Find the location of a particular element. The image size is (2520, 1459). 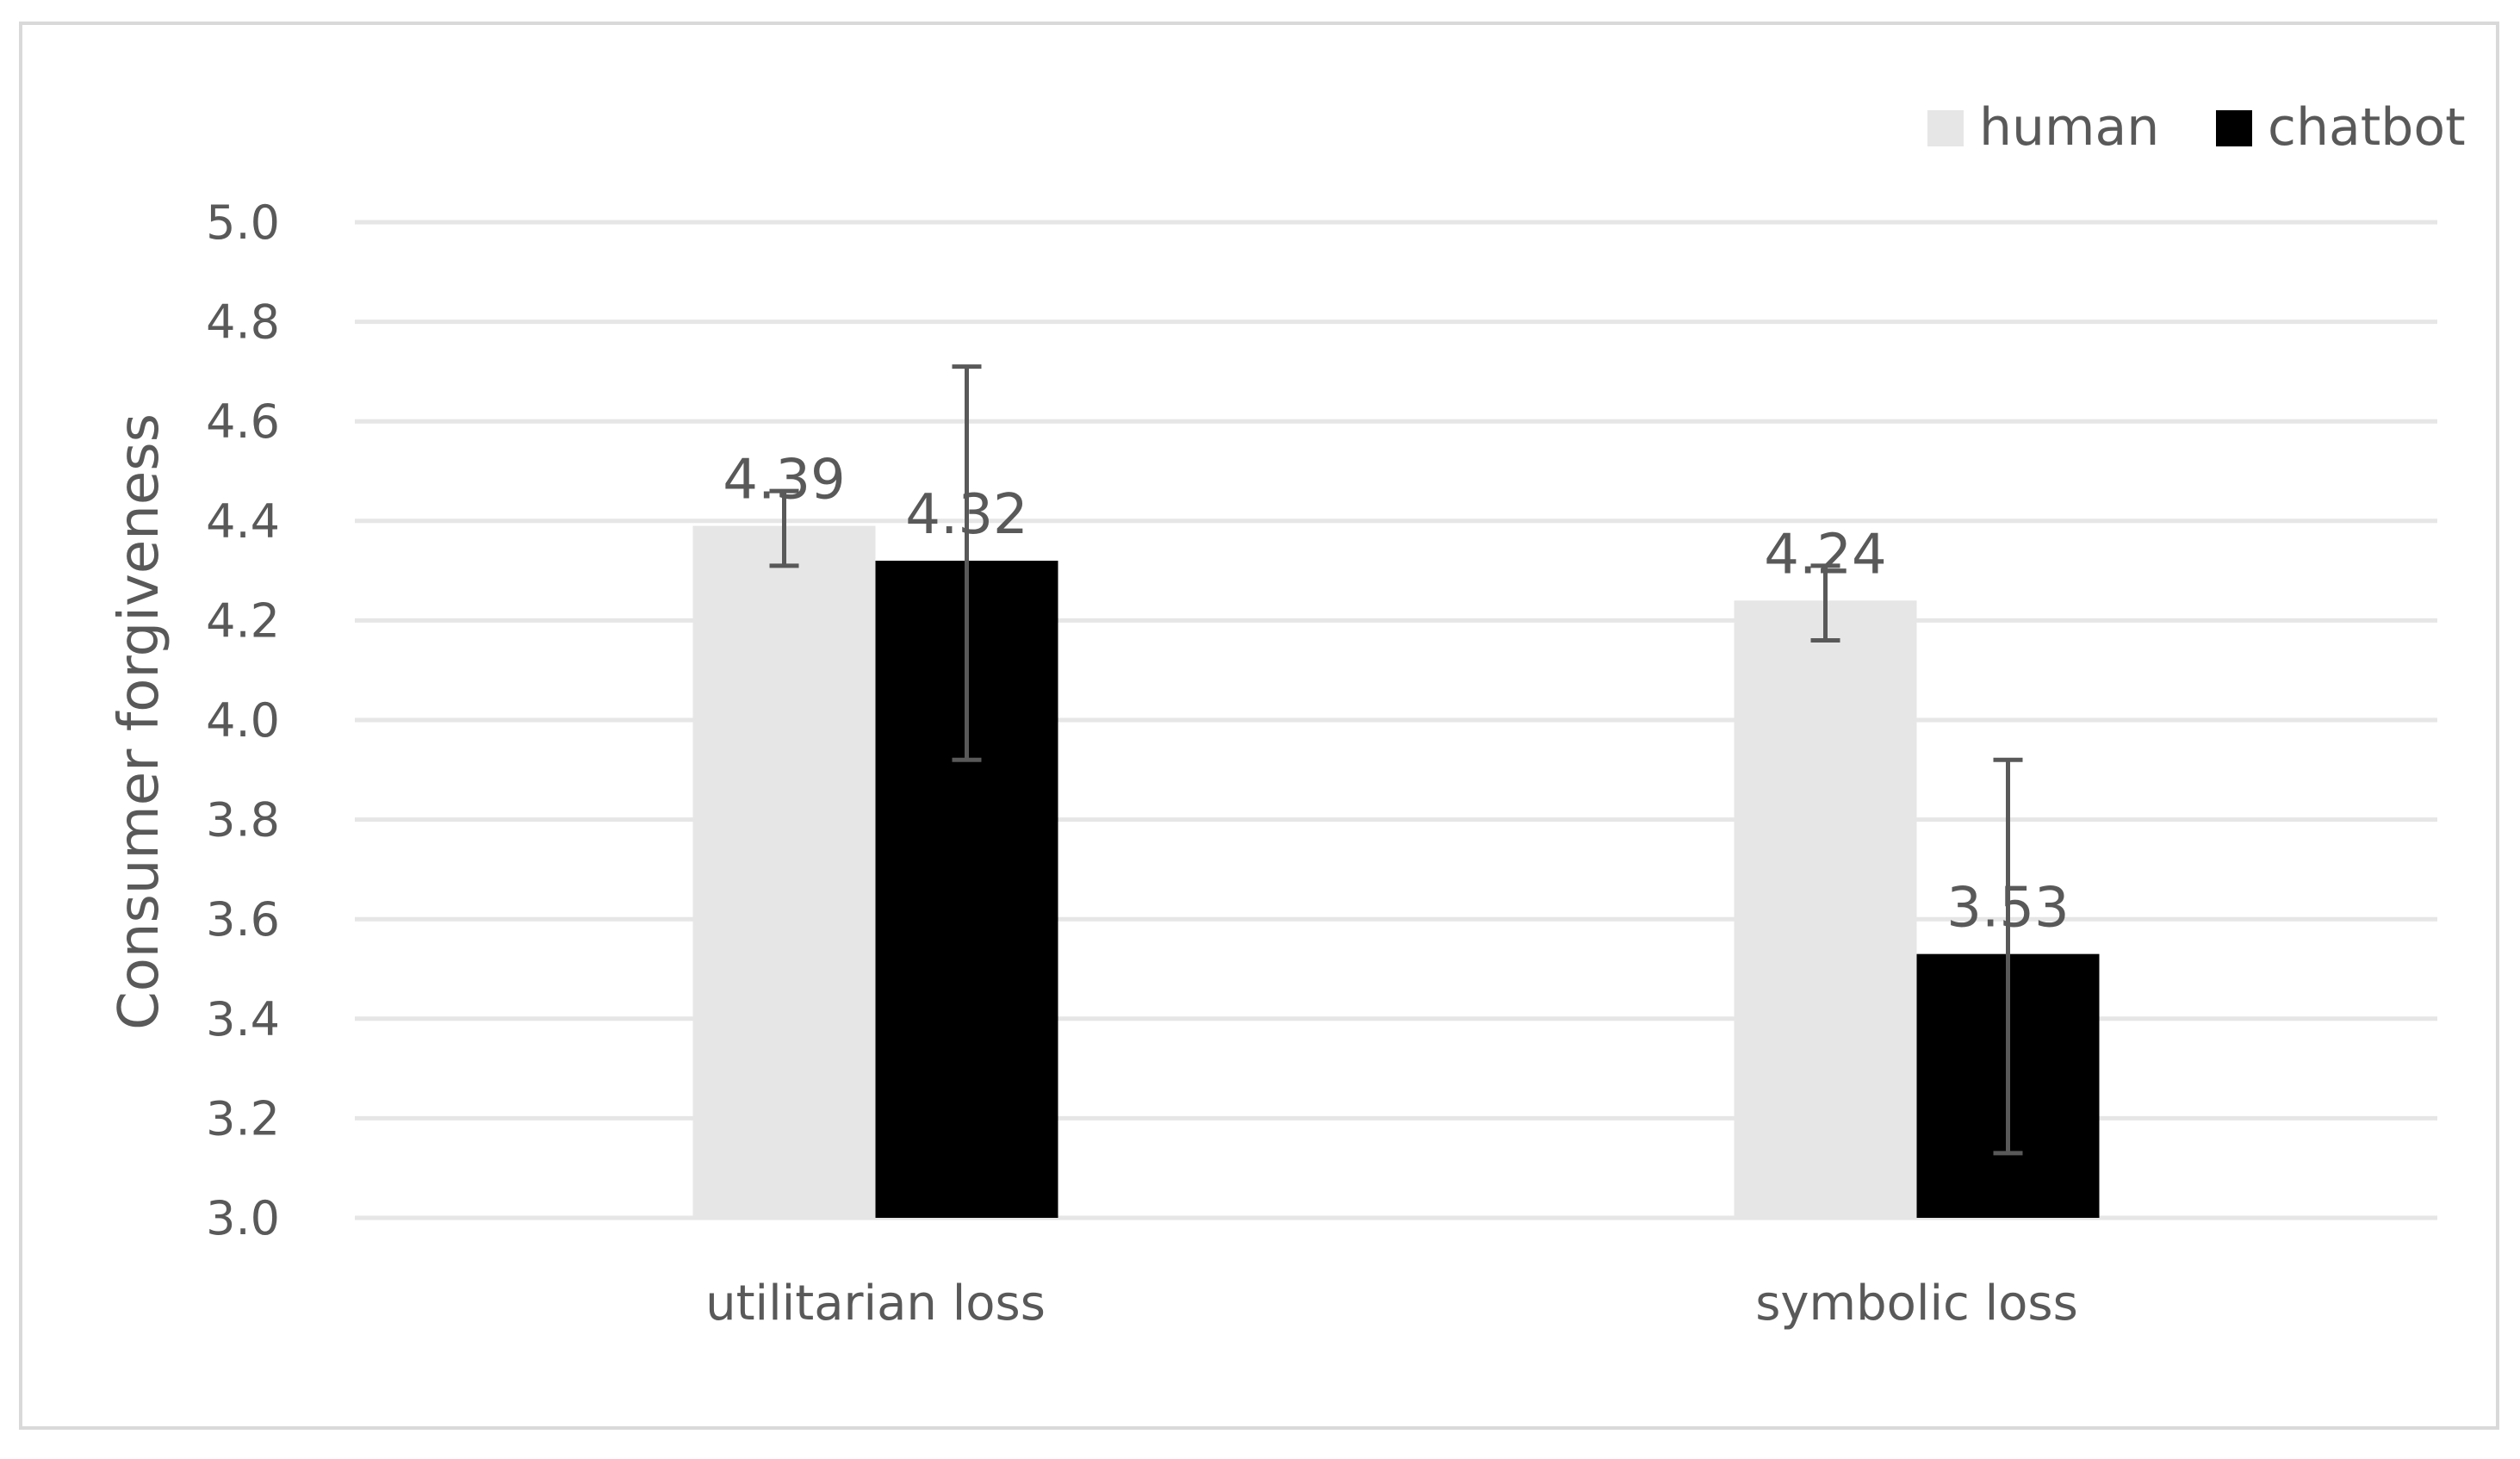

y-tick-label: 4.8 is located at coordinates (243, 322).